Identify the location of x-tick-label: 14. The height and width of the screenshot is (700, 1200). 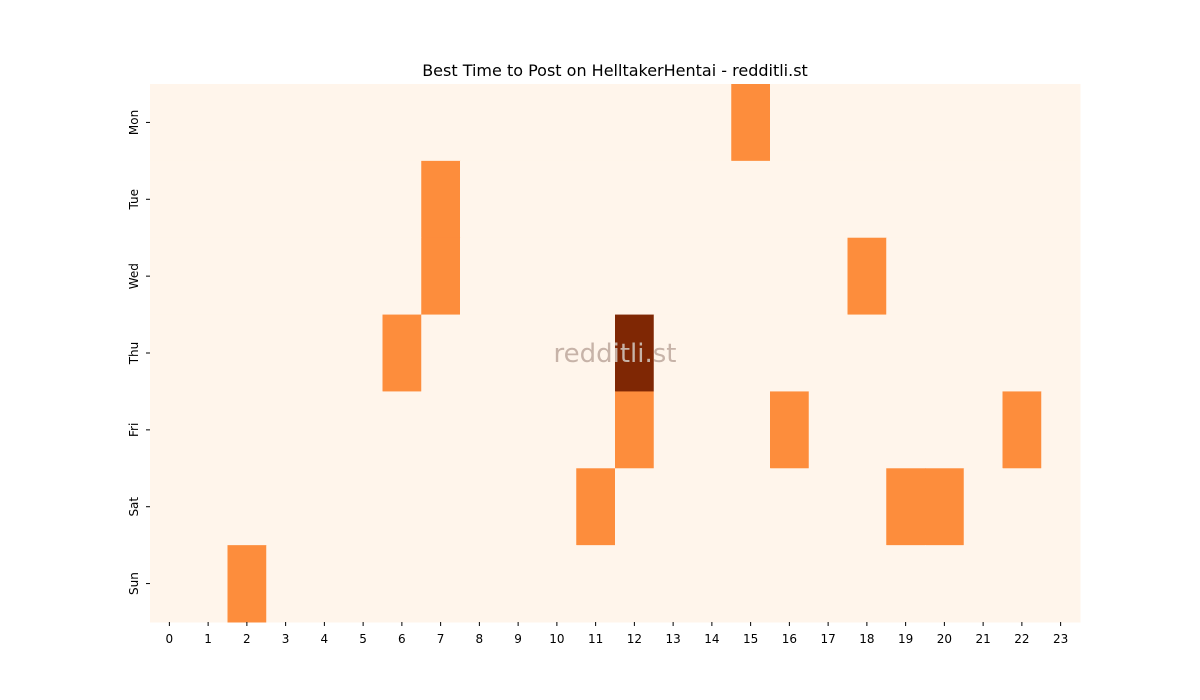
(711, 639).